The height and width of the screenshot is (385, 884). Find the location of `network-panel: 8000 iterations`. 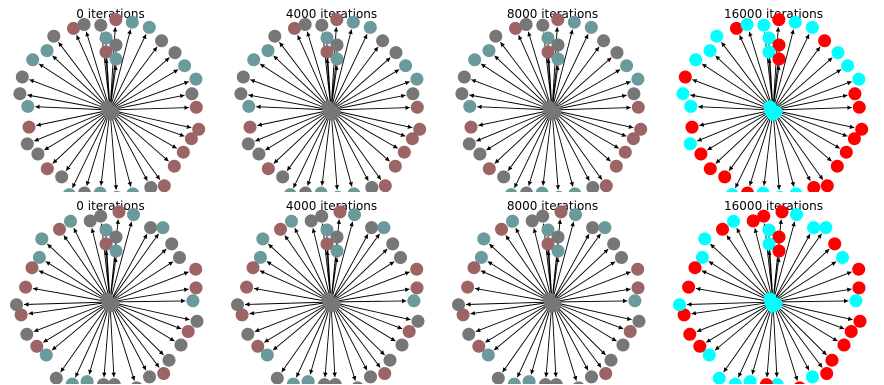

network-panel: 8000 iterations is located at coordinates (552, 288).